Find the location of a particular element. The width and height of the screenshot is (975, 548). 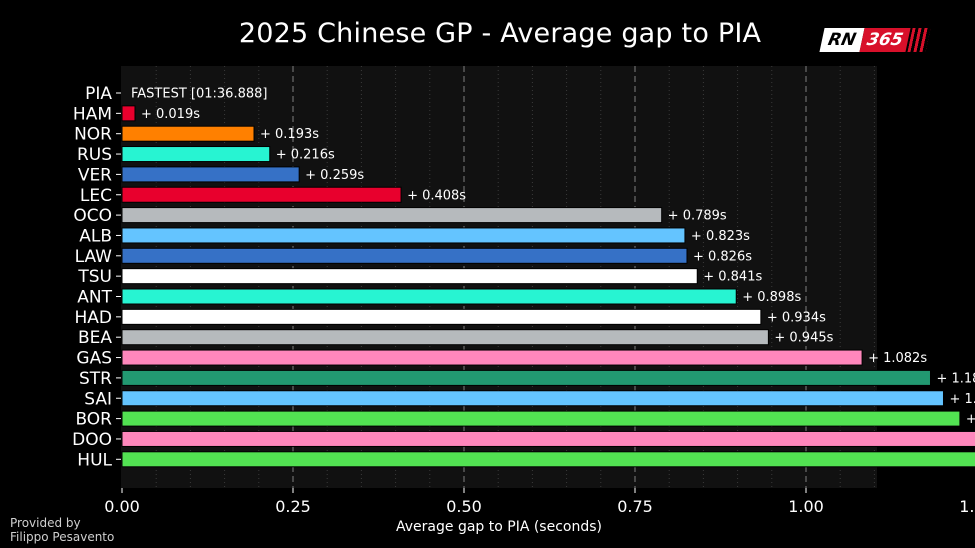

y-tick-label-ham: HAM is located at coordinates (92, 114).